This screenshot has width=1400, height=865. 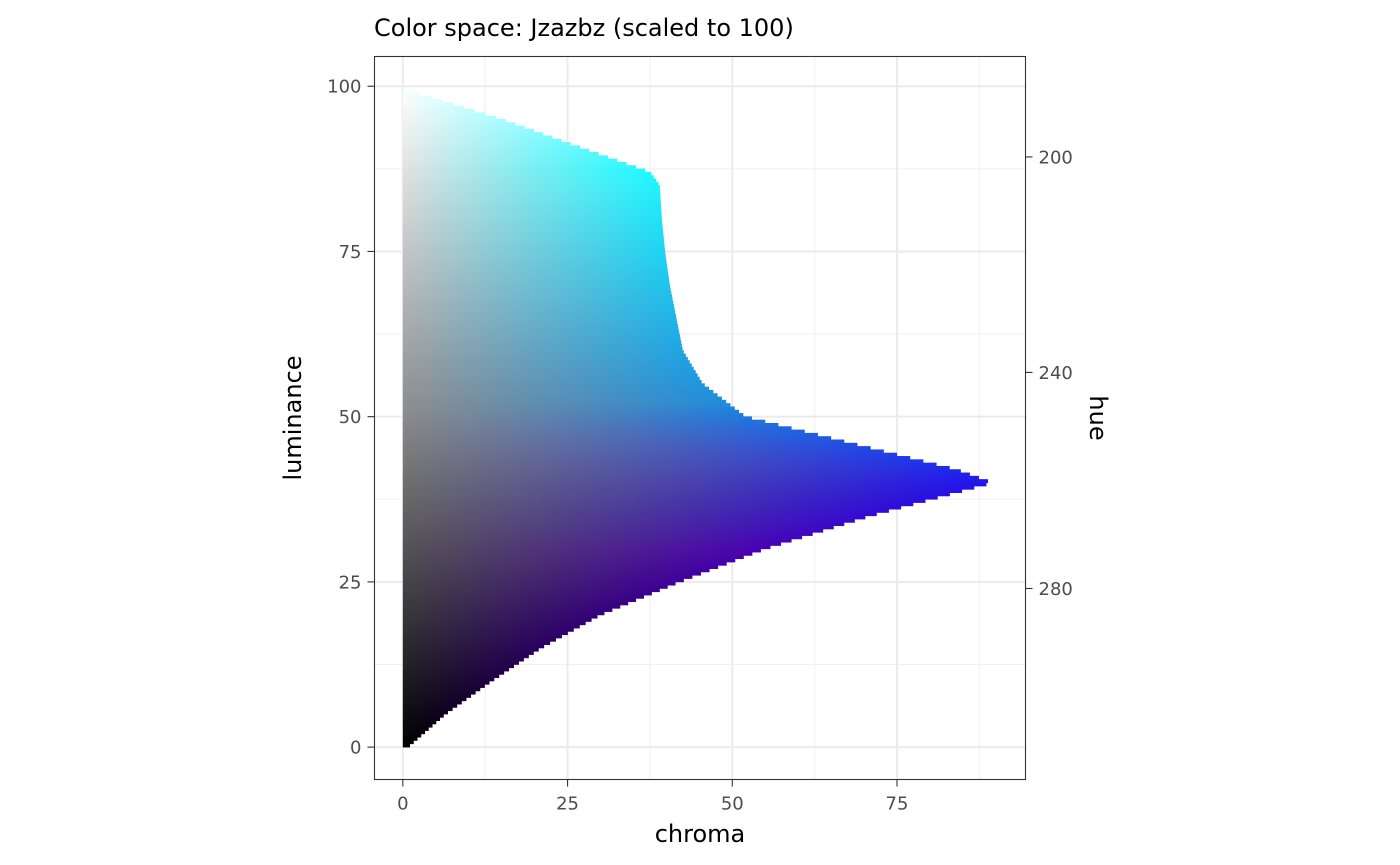 I want to click on x-tick-label: 50, so click(x=732, y=804).